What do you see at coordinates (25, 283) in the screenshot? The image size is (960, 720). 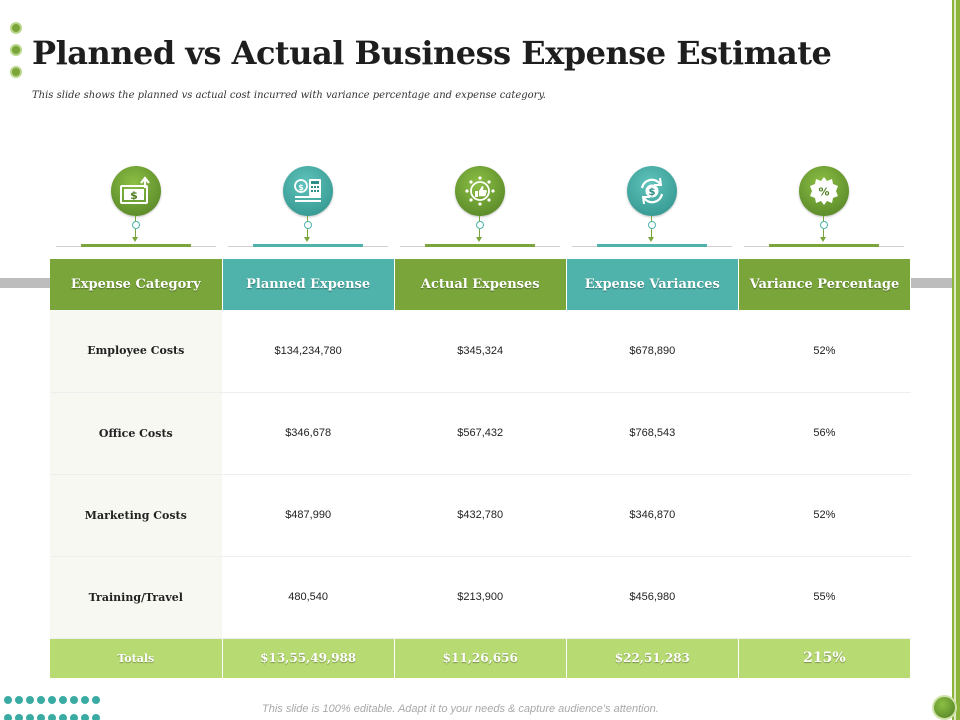 I see `left-gray-bar` at bounding box center [25, 283].